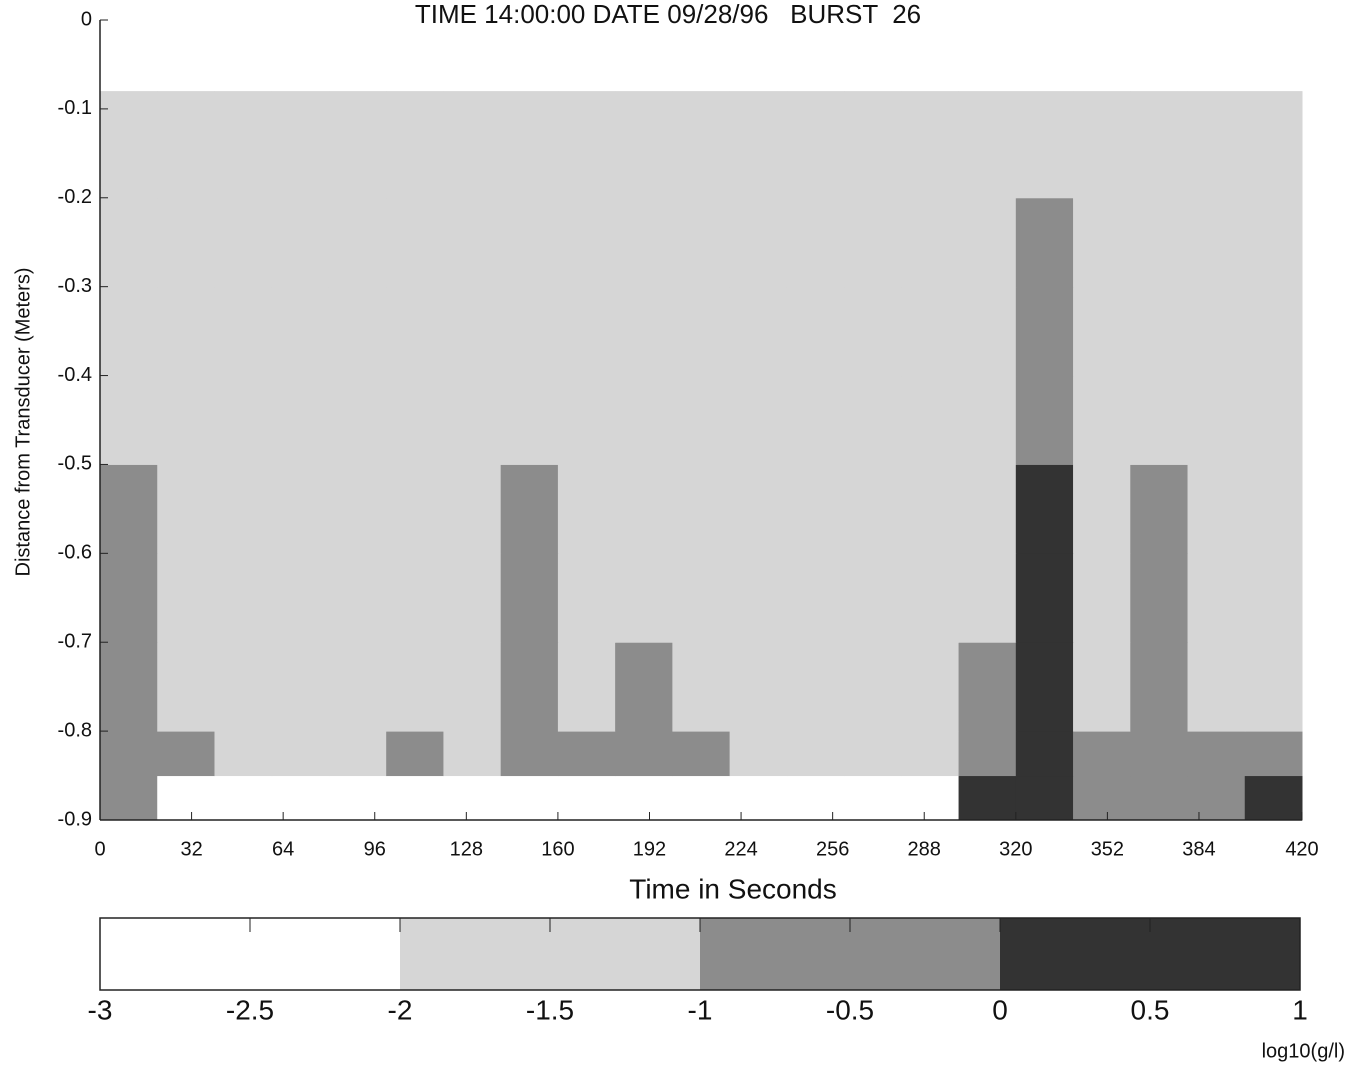  I want to click on chart-title: TIME 14:00:00 DATE 09/28/96 BURST 26, so click(668, 14).